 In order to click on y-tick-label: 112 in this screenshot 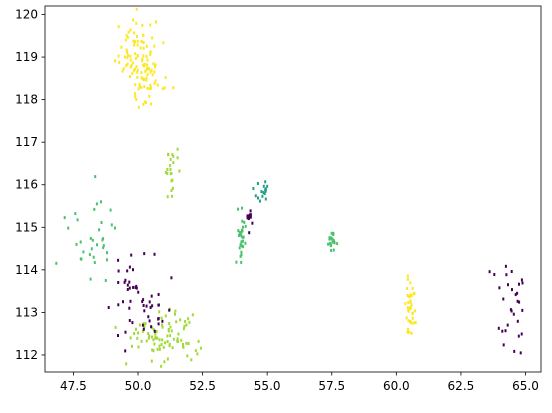, I will do `click(26, 355)`.